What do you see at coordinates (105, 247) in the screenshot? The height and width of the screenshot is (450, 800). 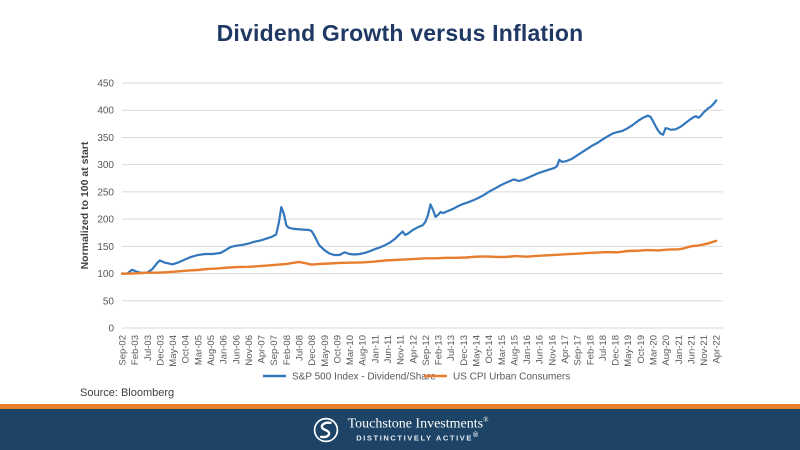 I see `y-tick-label: 150` at bounding box center [105, 247].